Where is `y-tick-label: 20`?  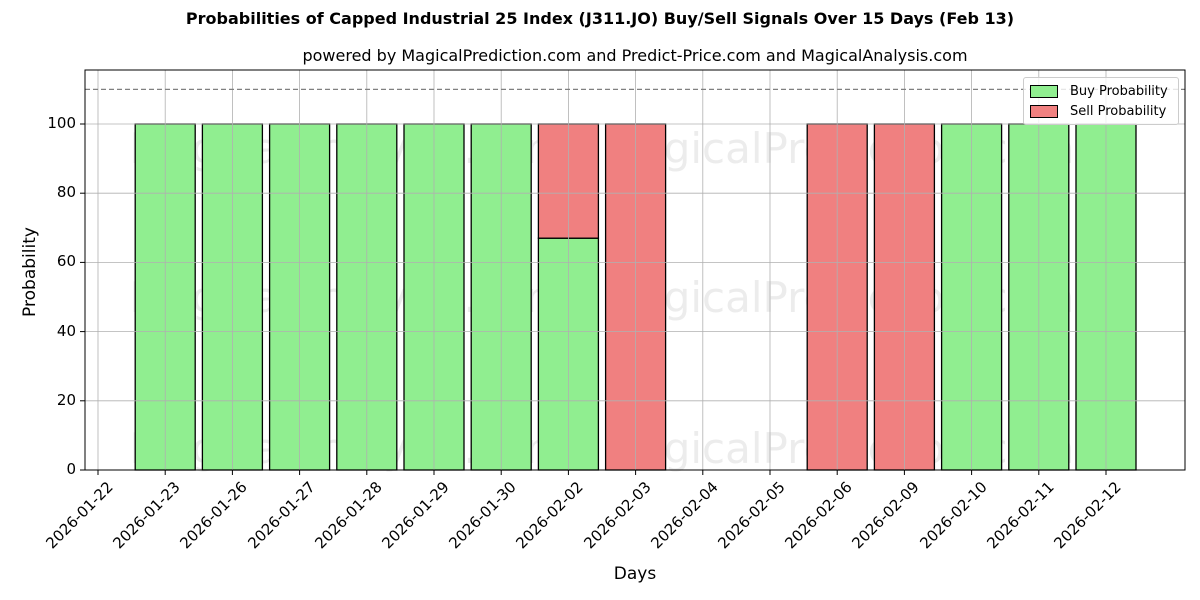 y-tick-label: 20 is located at coordinates (66, 399).